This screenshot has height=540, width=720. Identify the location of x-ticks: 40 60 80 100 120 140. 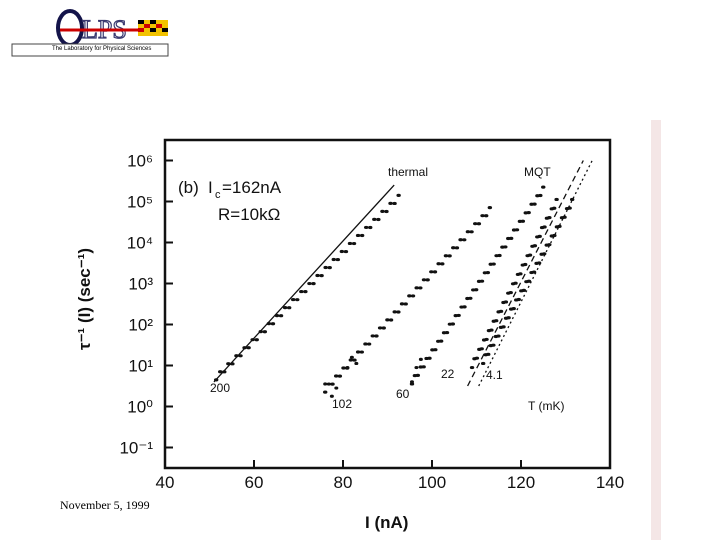
(390, 476).